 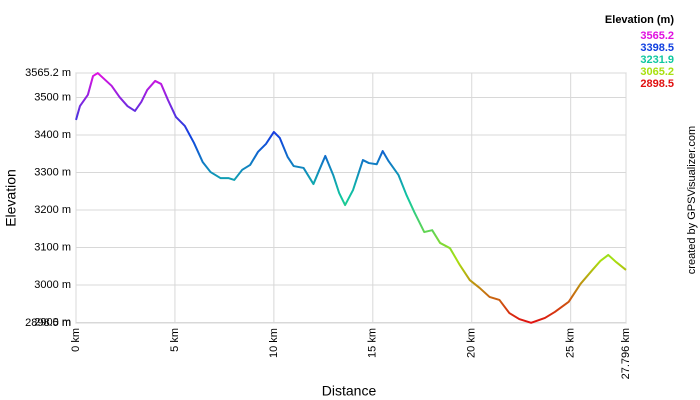 I want to click on y-tick-label: 3300 m, so click(x=52, y=172).